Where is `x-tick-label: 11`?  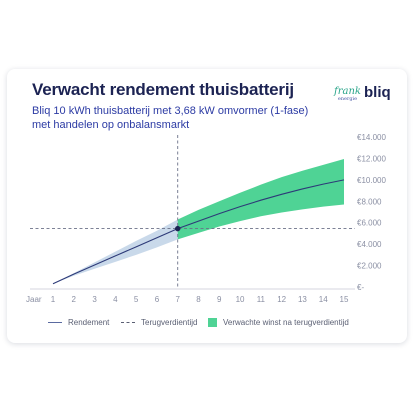 x-tick-label: 11 is located at coordinates (261, 299).